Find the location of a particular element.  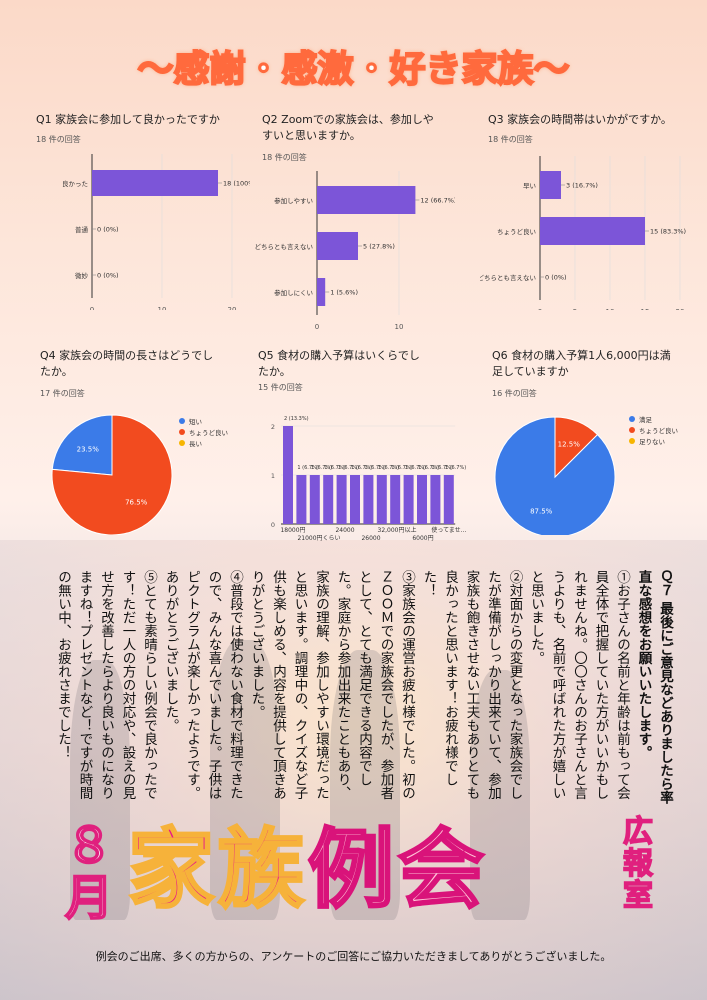

q6-subtitle: 16 件の回答 is located at coordinates (514, 393).